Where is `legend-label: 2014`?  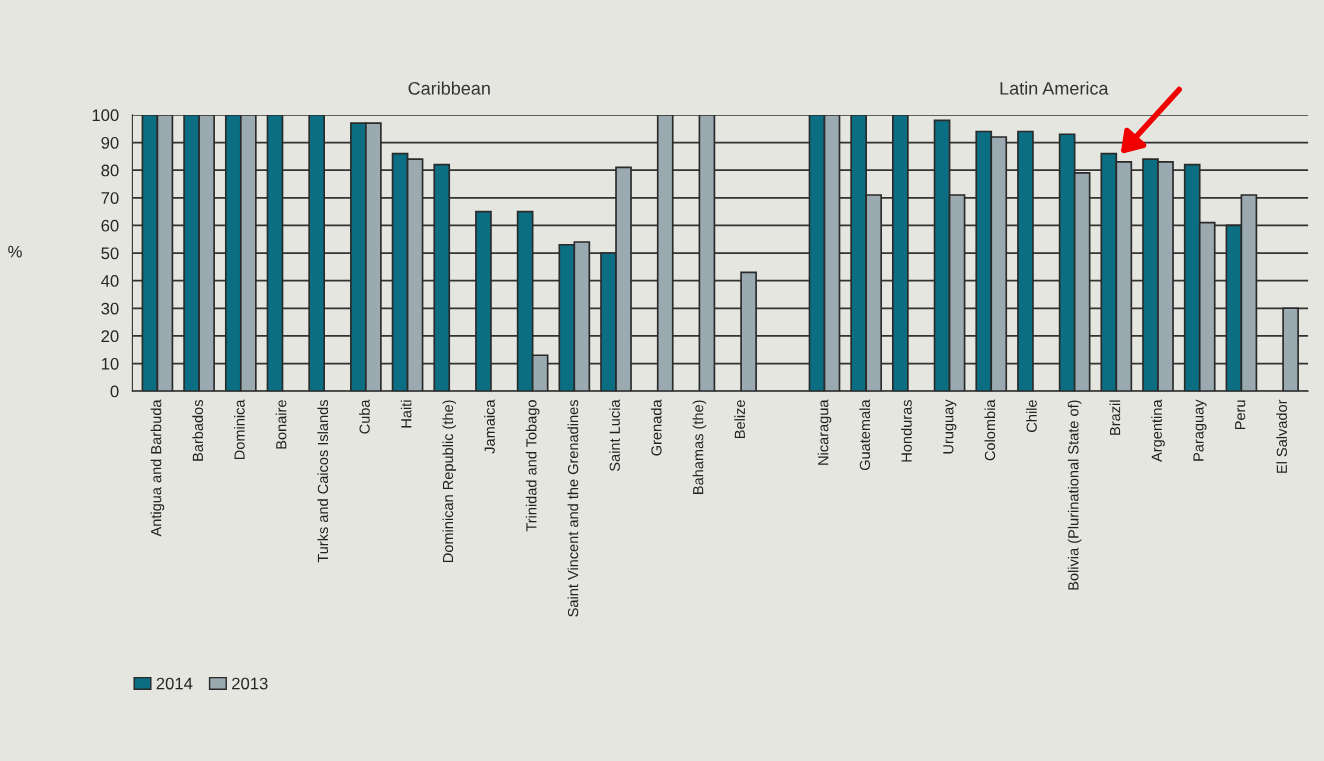 legend-label: 2014 is located at coordinates (174, 683).